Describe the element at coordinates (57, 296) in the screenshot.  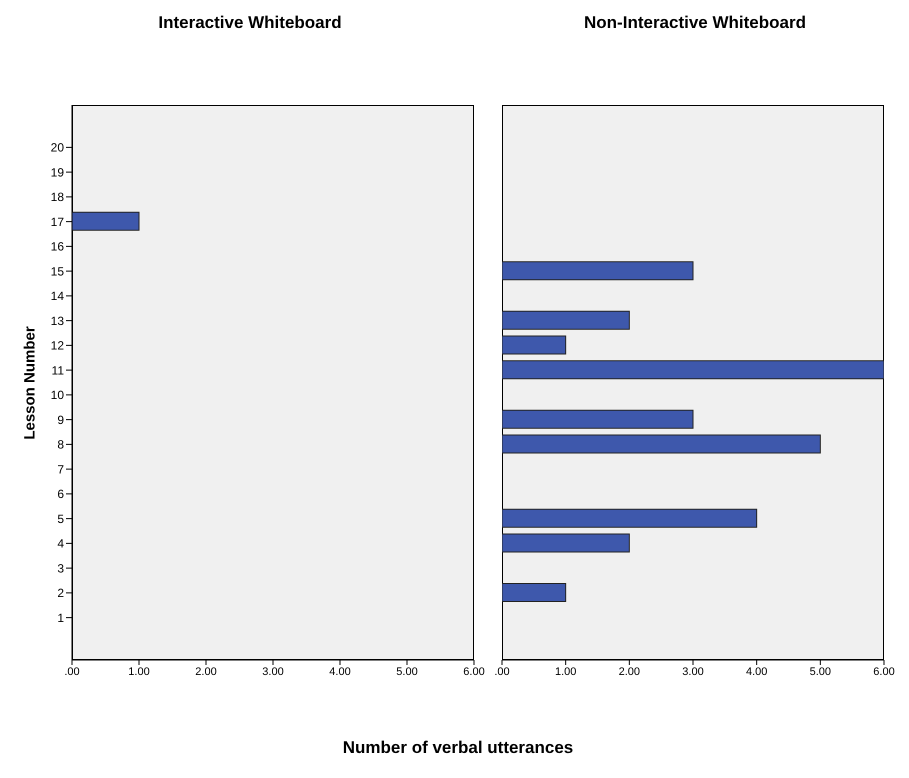
I see `y-tick-label: 14` at that location.